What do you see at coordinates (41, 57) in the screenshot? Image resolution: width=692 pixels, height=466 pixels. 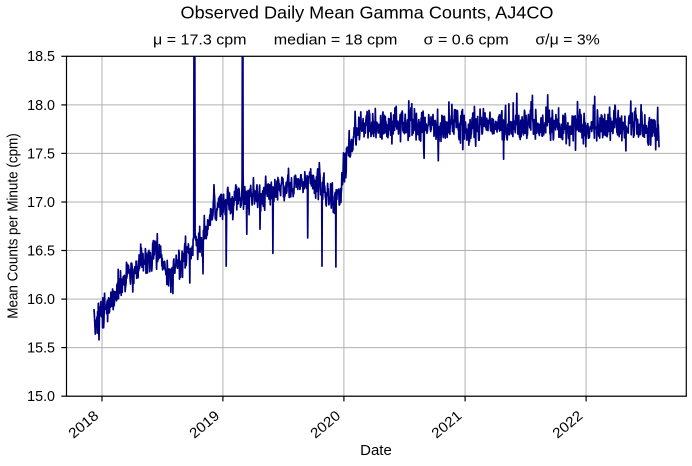 I see `svg-text: 18.5` at bounding box center [41, 57].